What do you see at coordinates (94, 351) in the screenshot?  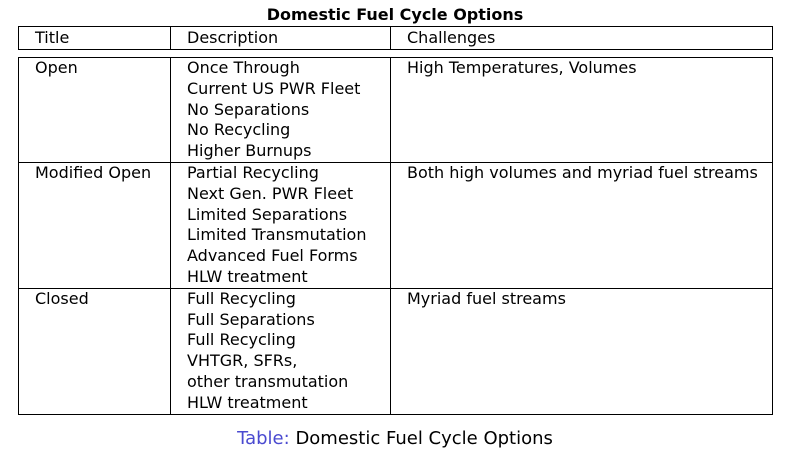 I see `row-title-cell: Closed` at bounding box center [94, 351].